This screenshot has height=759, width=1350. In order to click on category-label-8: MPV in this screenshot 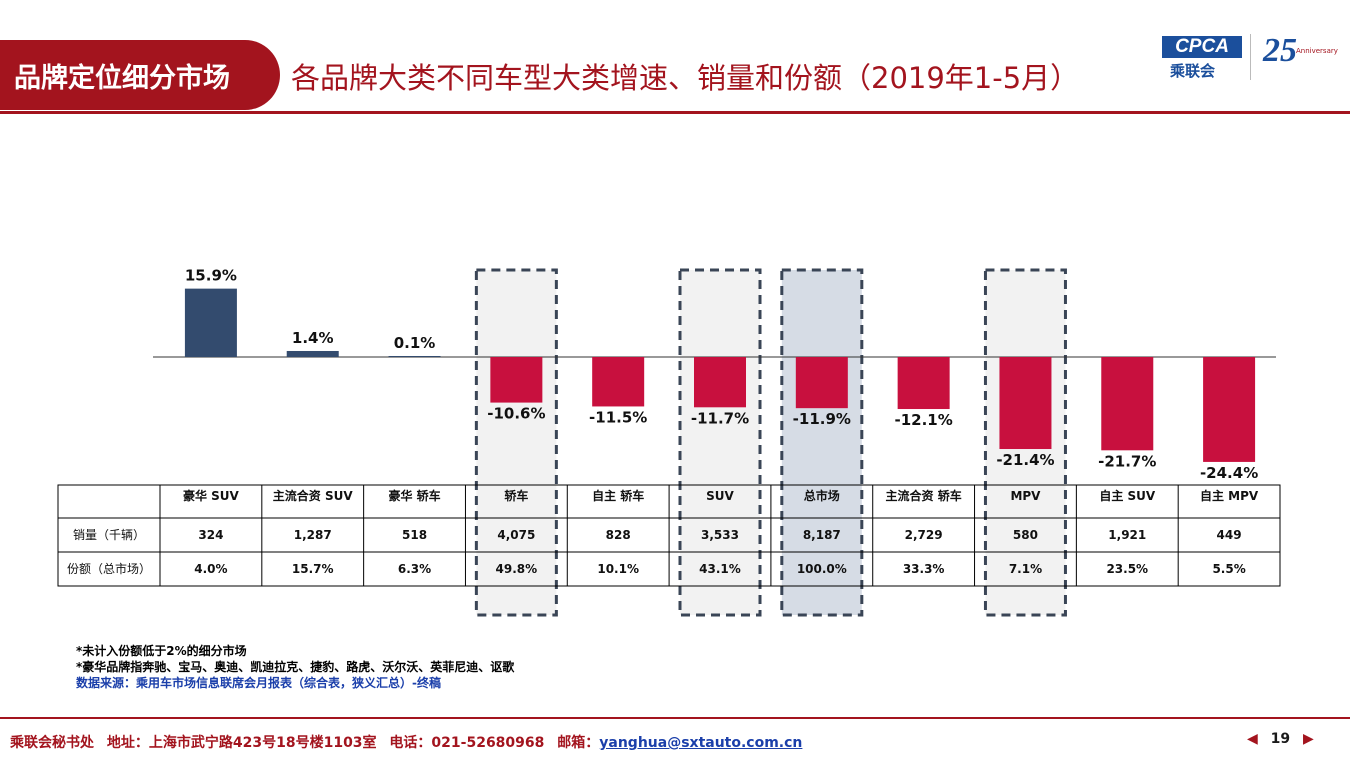, I will do `click(1025, 496)`.